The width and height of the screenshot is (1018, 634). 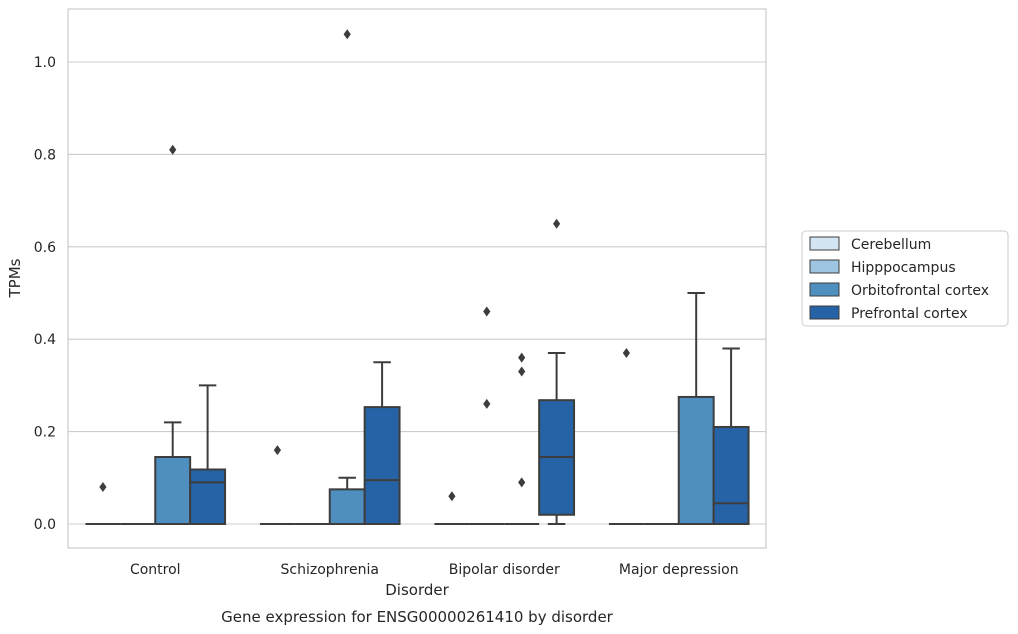 What do you see at coordinates (417, 590) in the screenshot?
I see `x-axis-title: Disorder` at bounding box center [417, 590].